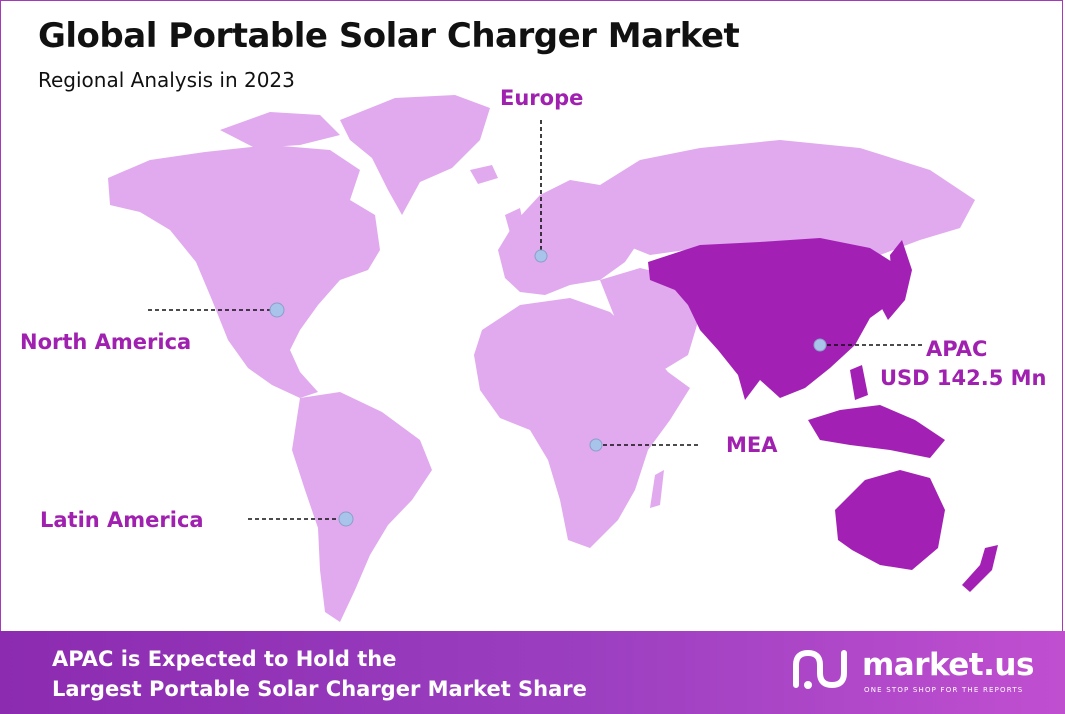 Image resolution: width=1065 pixels, height=714 pixels. Describe the element at coordinates (963, 378) in the screenshot. I see `label-apac-value: USD 142.5 Mn` at that location.